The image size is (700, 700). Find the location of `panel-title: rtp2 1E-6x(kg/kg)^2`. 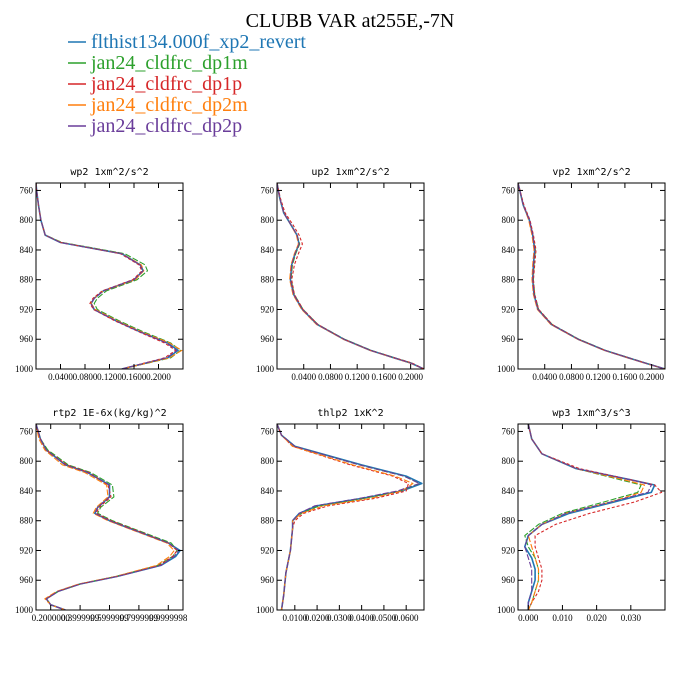

panel-title: rtp2 1E-6x(kg/kg)^2 is located at coordinates (109, 413).